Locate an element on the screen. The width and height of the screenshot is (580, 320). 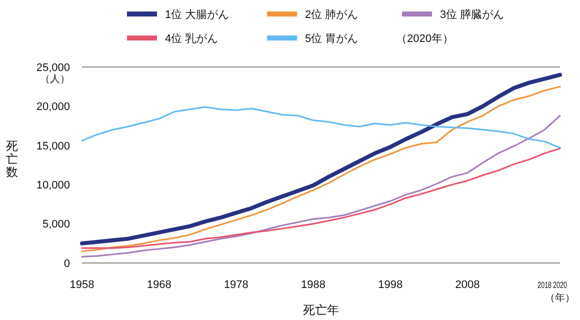
y-axis-title: 死亡数 is located at coordinates (12, 159).